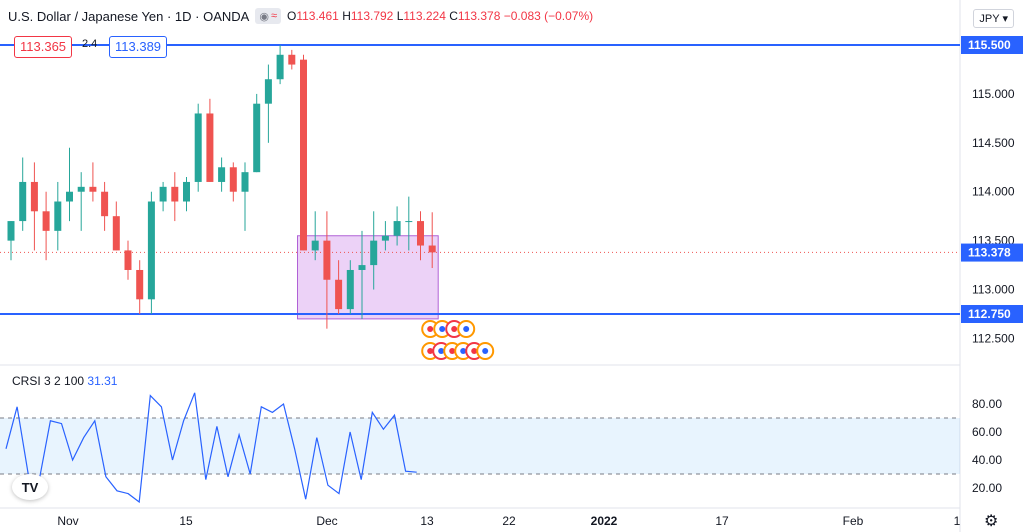  Describe the element at coordinates (424, 16) in the screenshot. I see `low-value: 113.224` at that location.